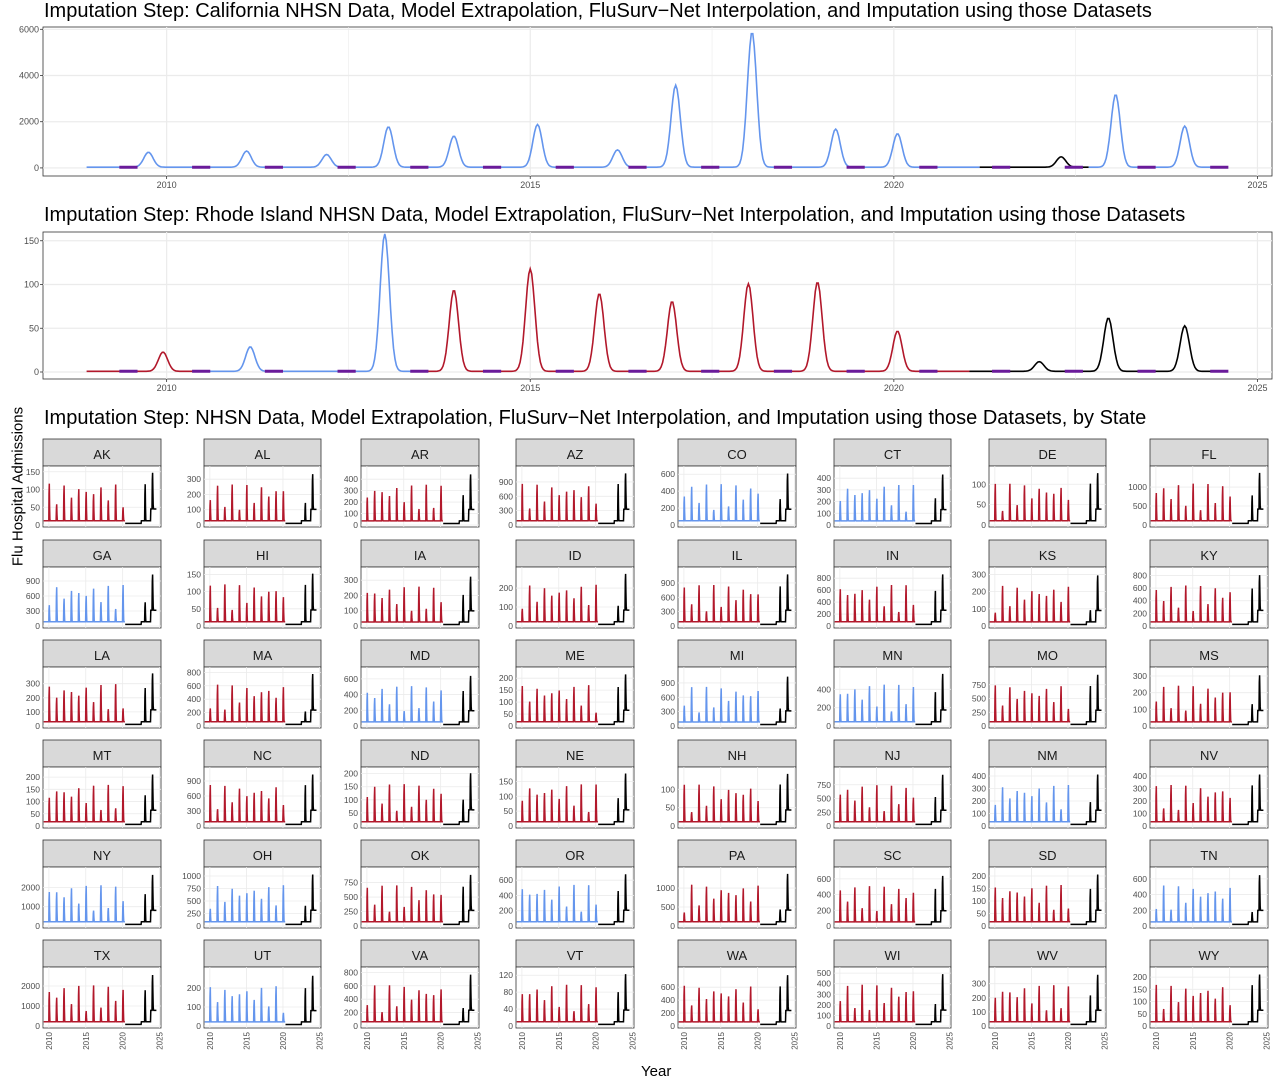  What do you see at coordinates (102, 655) in the screenshot?
I see `facet-label: LA` at bounding box center [102, 655].